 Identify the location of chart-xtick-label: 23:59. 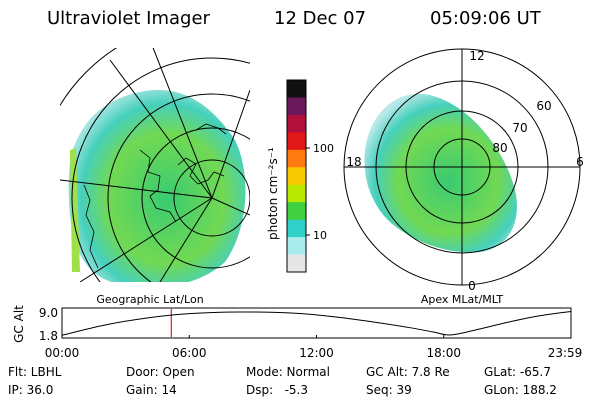
(565, 353).